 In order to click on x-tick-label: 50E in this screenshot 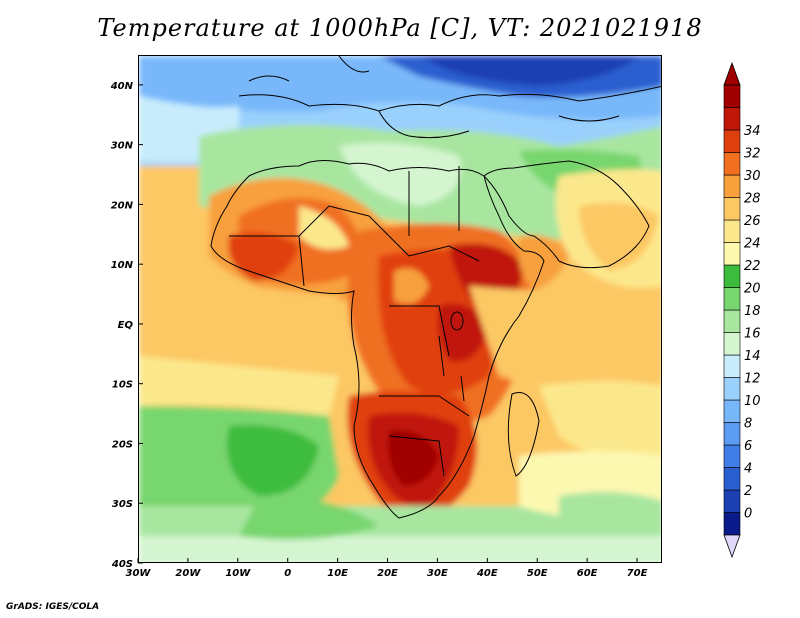, I will do `click(537, 573)`.